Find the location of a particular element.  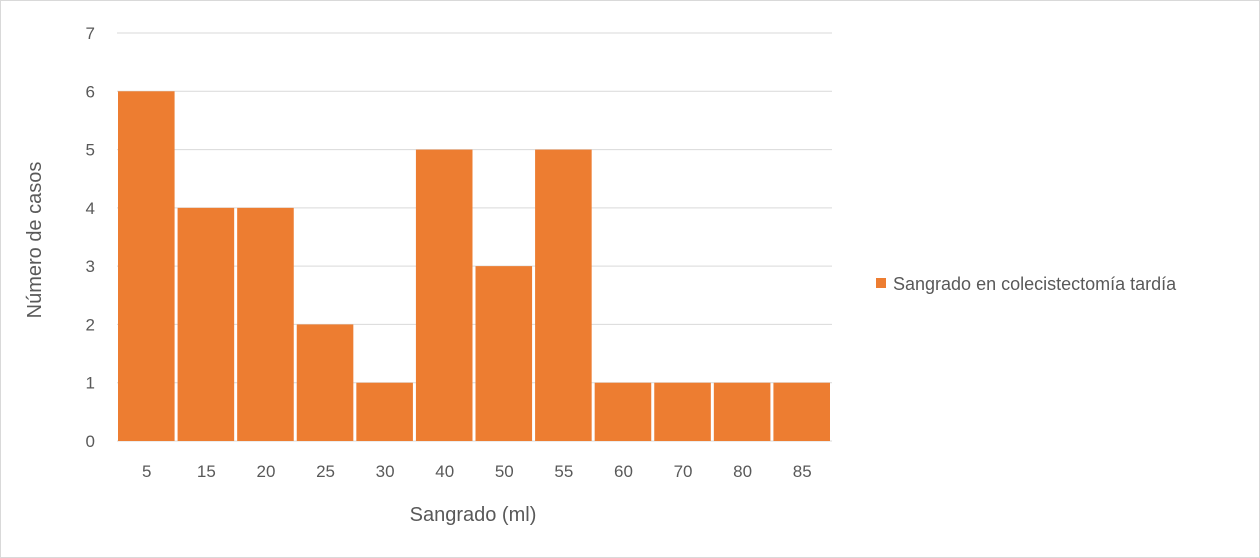

y-tick-label: 3 is located at coordinates (90, 266).